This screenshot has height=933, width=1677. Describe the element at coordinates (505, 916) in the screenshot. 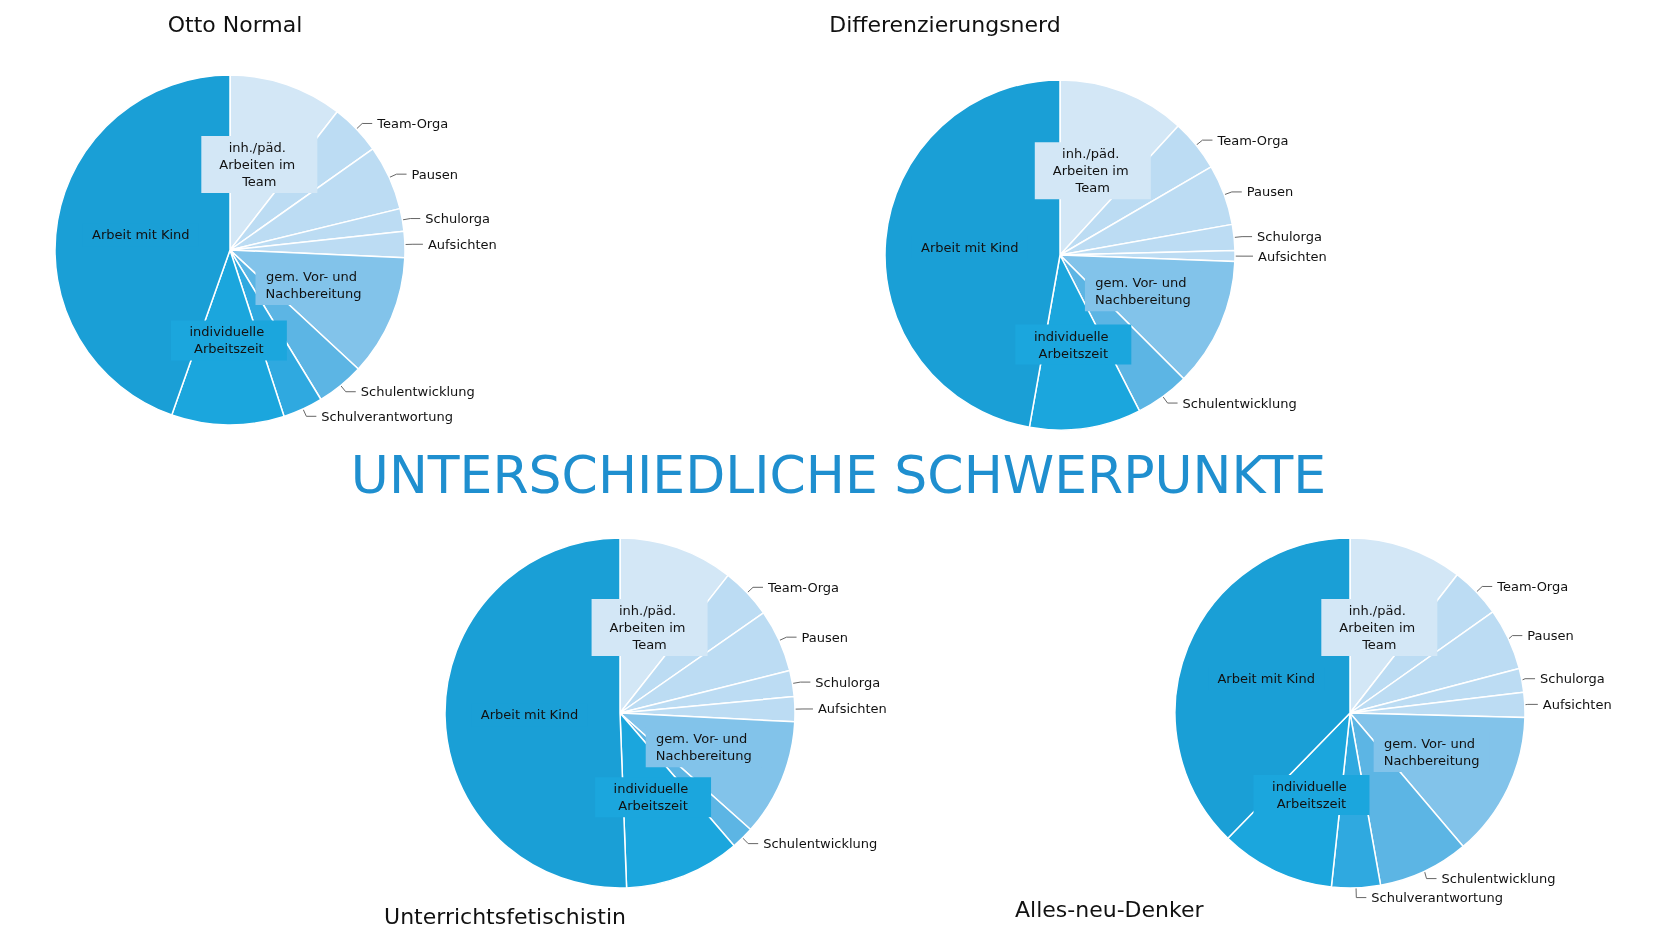

I see `text: Unterrichtsfetischistin` at that location.